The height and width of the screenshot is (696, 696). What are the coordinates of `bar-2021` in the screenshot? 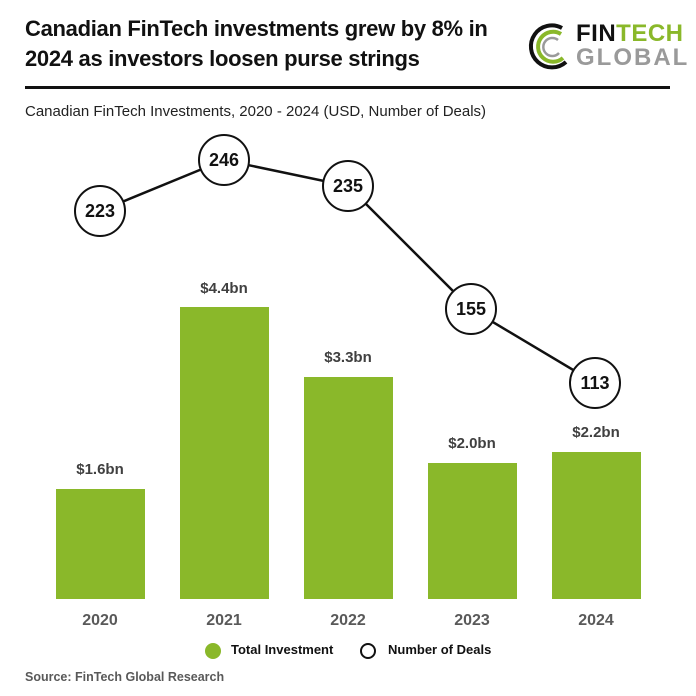 It's located at (224, 453).